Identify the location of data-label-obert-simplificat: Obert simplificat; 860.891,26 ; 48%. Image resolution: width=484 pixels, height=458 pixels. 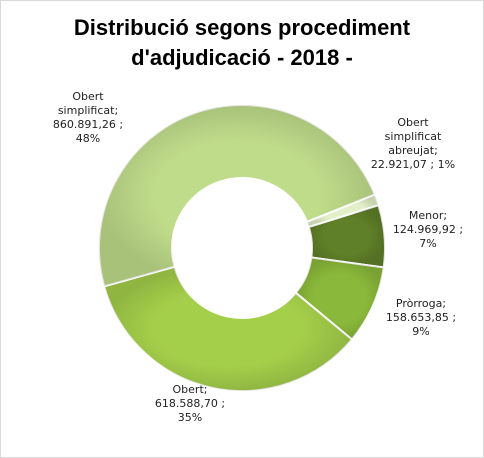
(88, 117).